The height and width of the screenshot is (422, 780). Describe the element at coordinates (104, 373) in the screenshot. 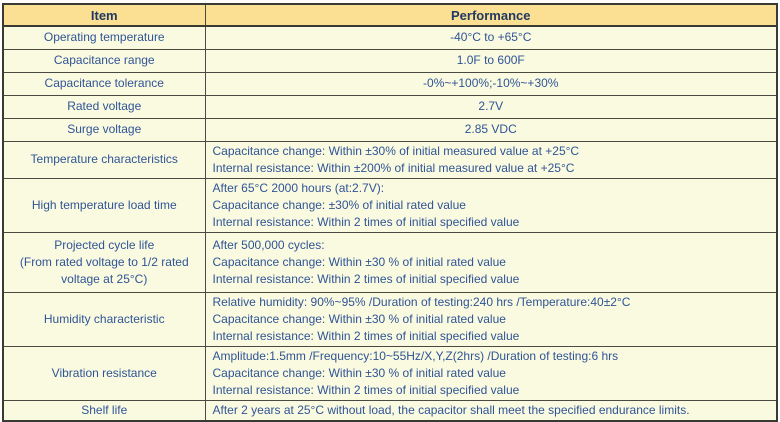

I see `item-label: Vibration resistance` at that location.